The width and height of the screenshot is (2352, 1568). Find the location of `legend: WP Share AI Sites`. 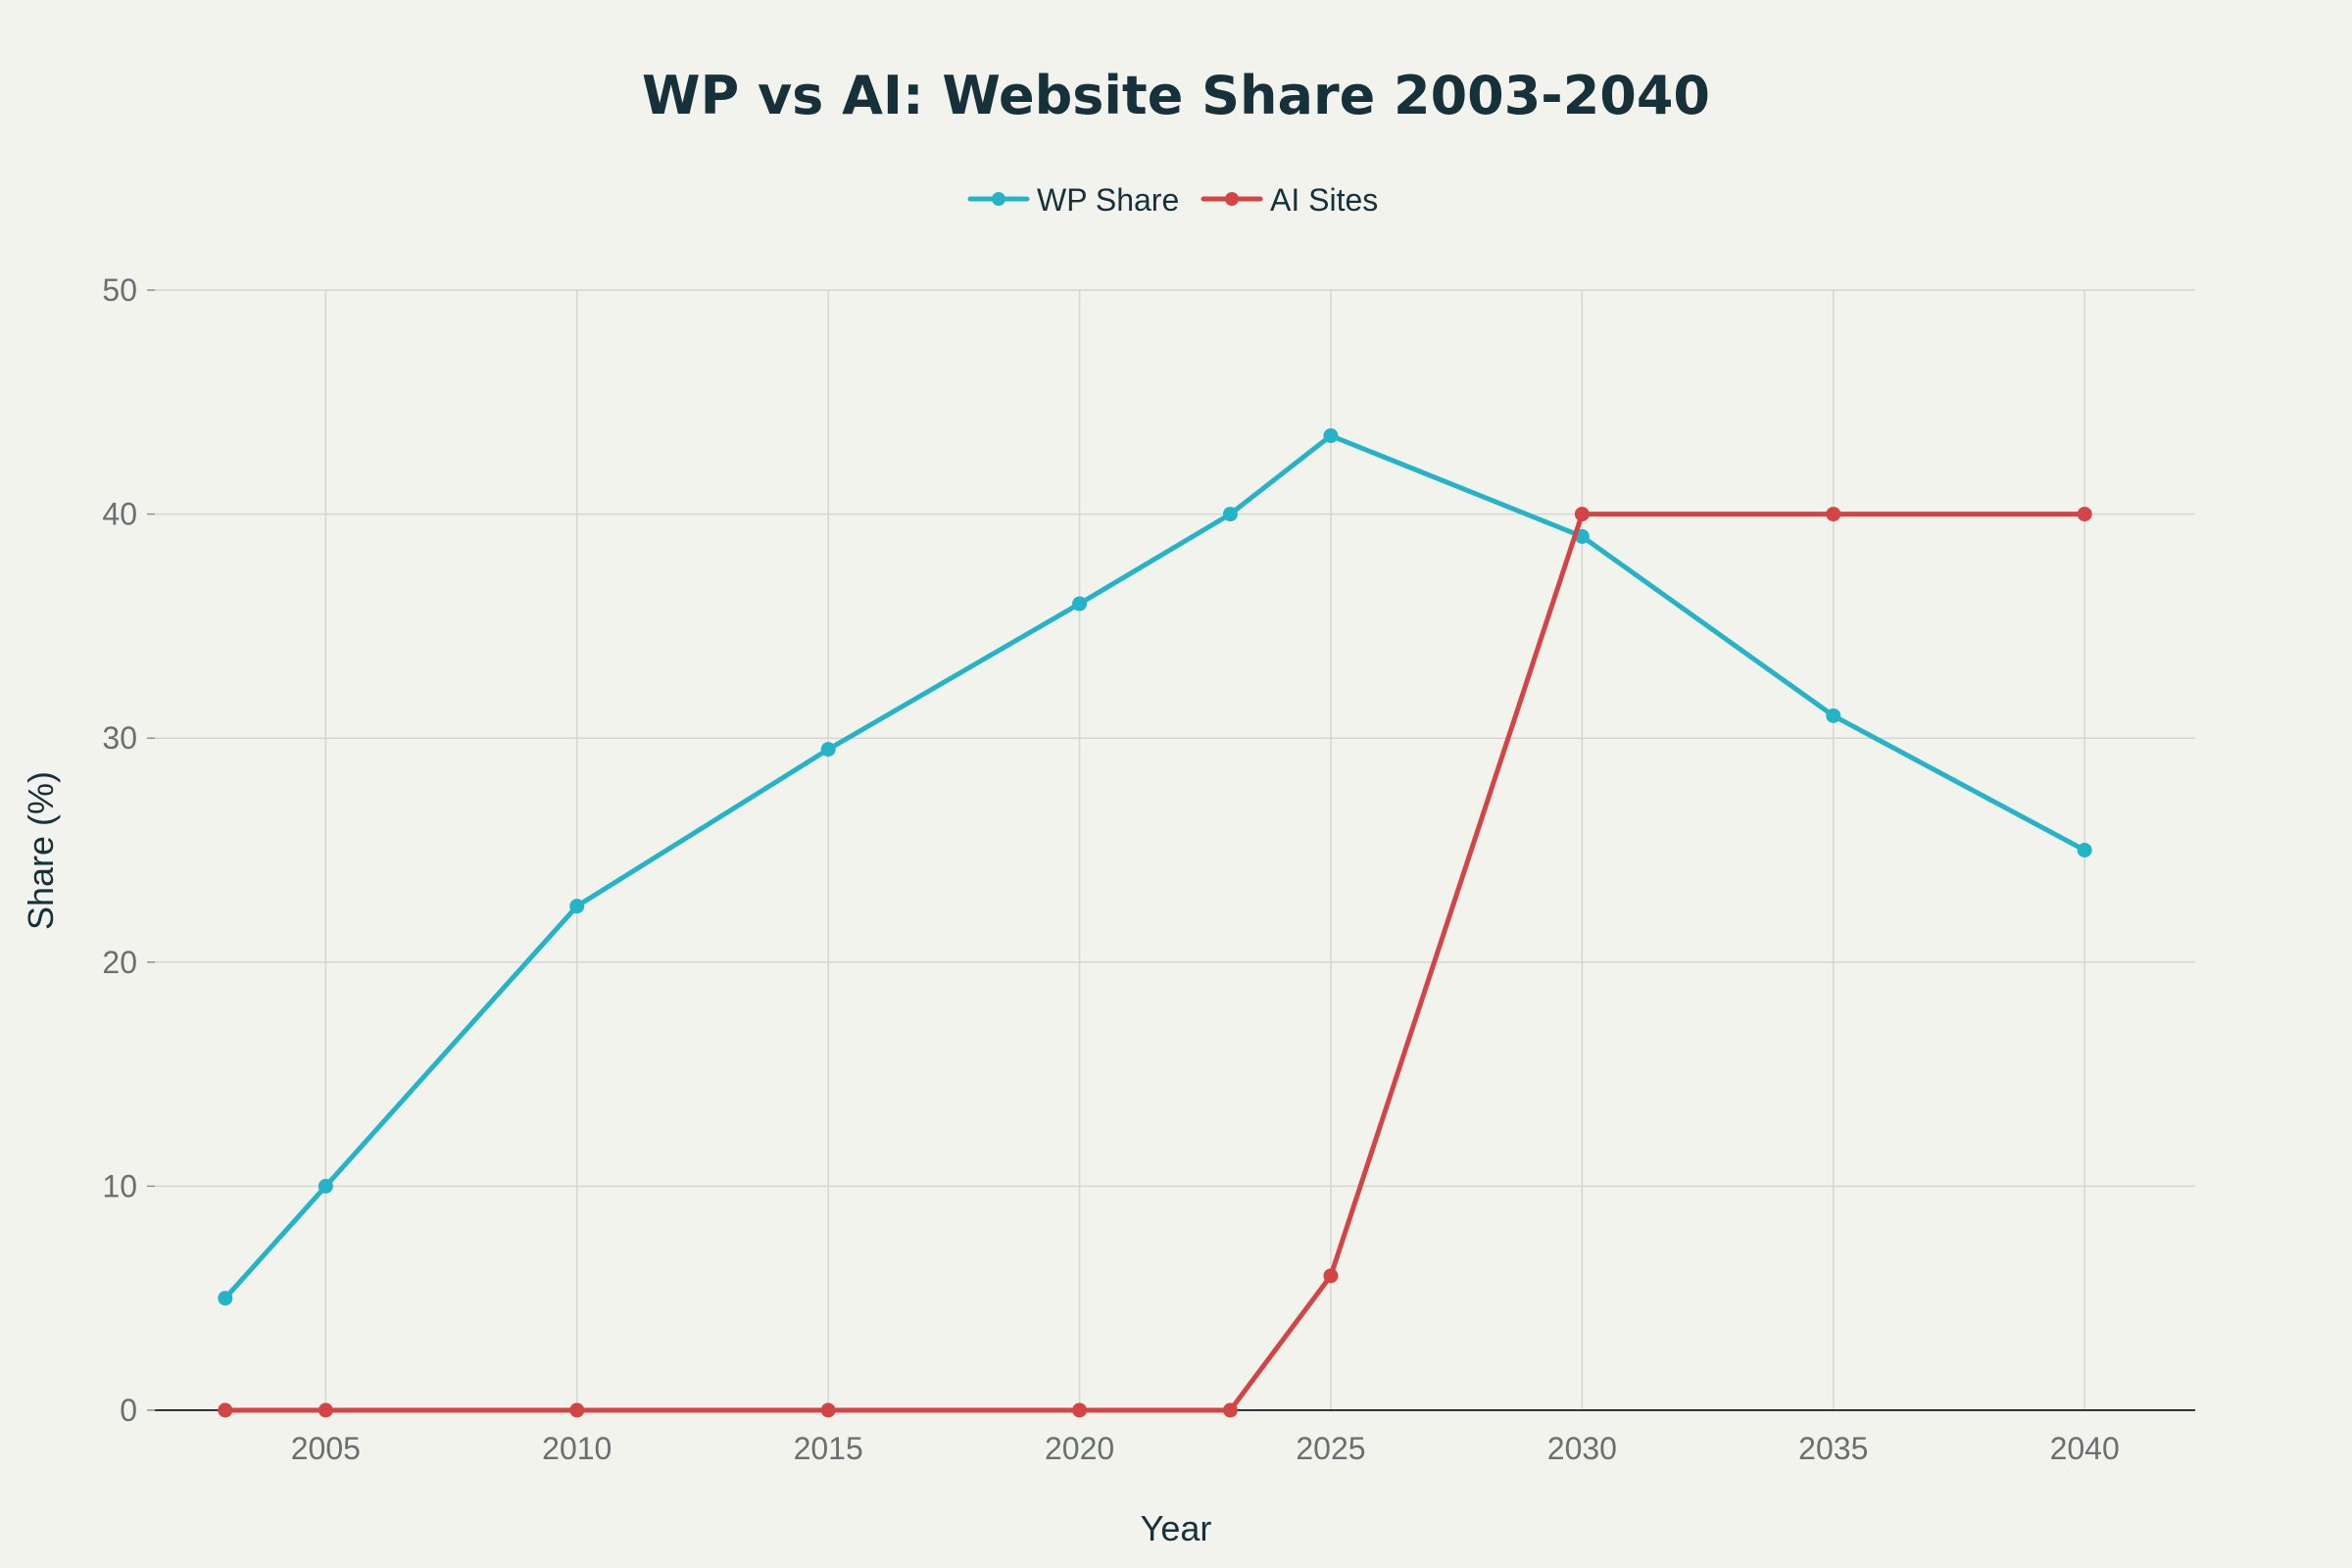

legend: WP Share AI Sites is located at coordinates (1172, 200).